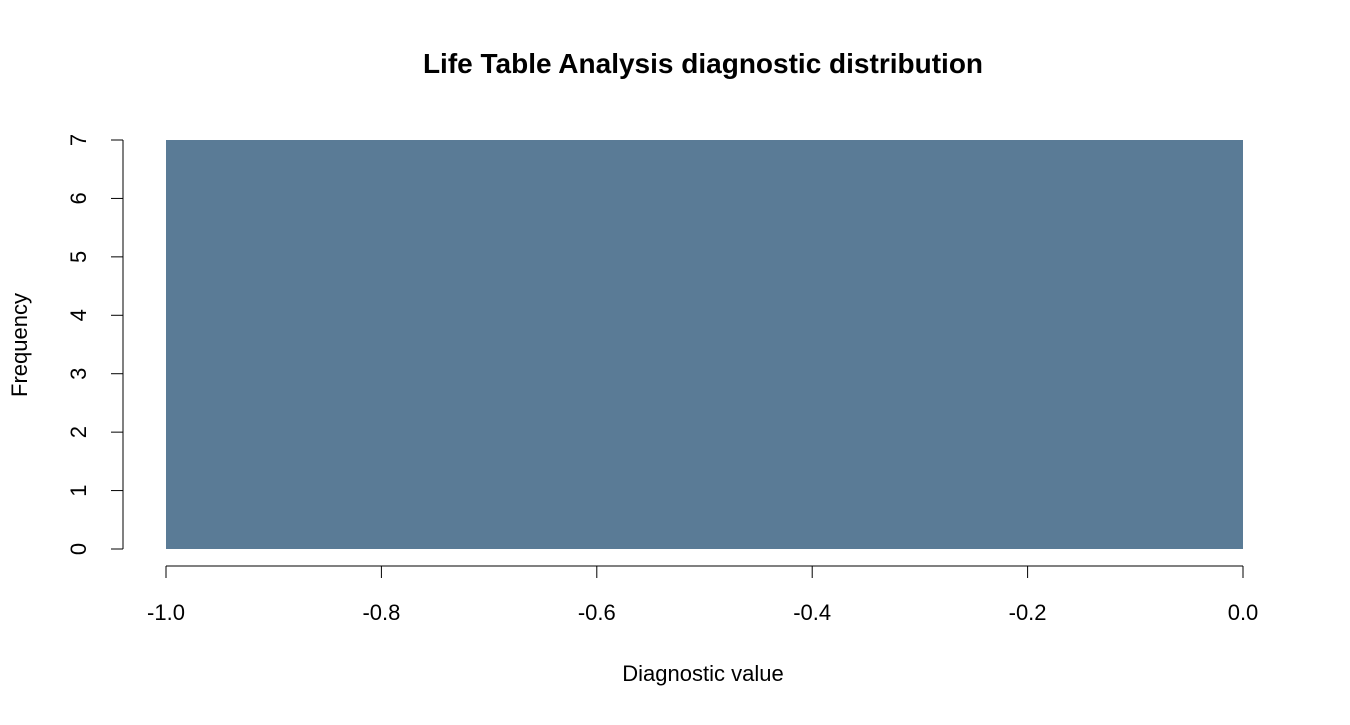  What do you see at coordinates (19, 345) in the screenshot?
I see `y-axis-title: Frequency` at bounding box center [19, 345].